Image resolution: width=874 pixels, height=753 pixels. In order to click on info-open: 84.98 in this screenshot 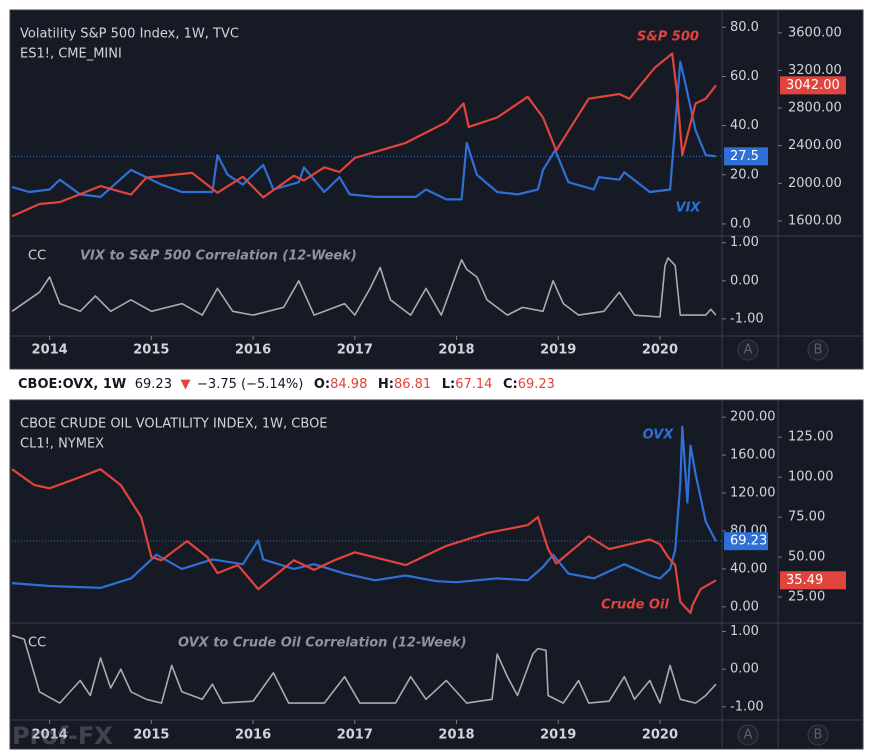, I will do `click(348, 384)`.